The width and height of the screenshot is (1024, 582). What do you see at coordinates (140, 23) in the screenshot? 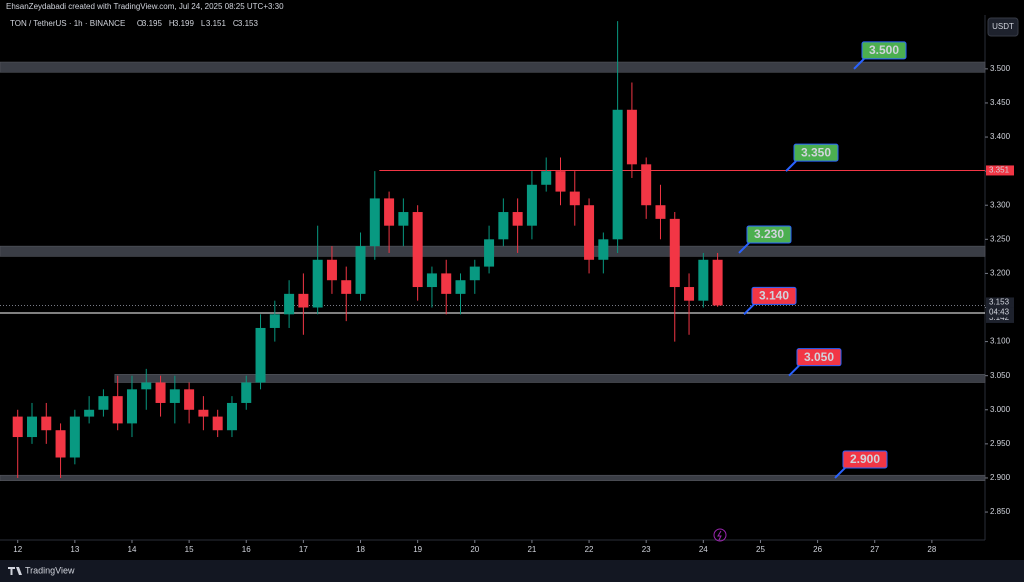
I see `ohlc-key: O` at bounding box center [140, 23].